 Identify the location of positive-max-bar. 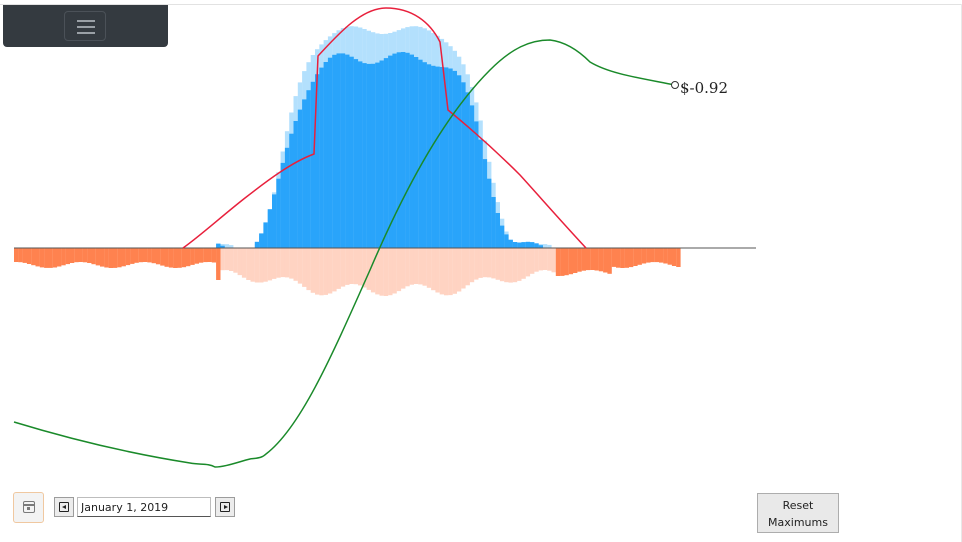
(545, 246).